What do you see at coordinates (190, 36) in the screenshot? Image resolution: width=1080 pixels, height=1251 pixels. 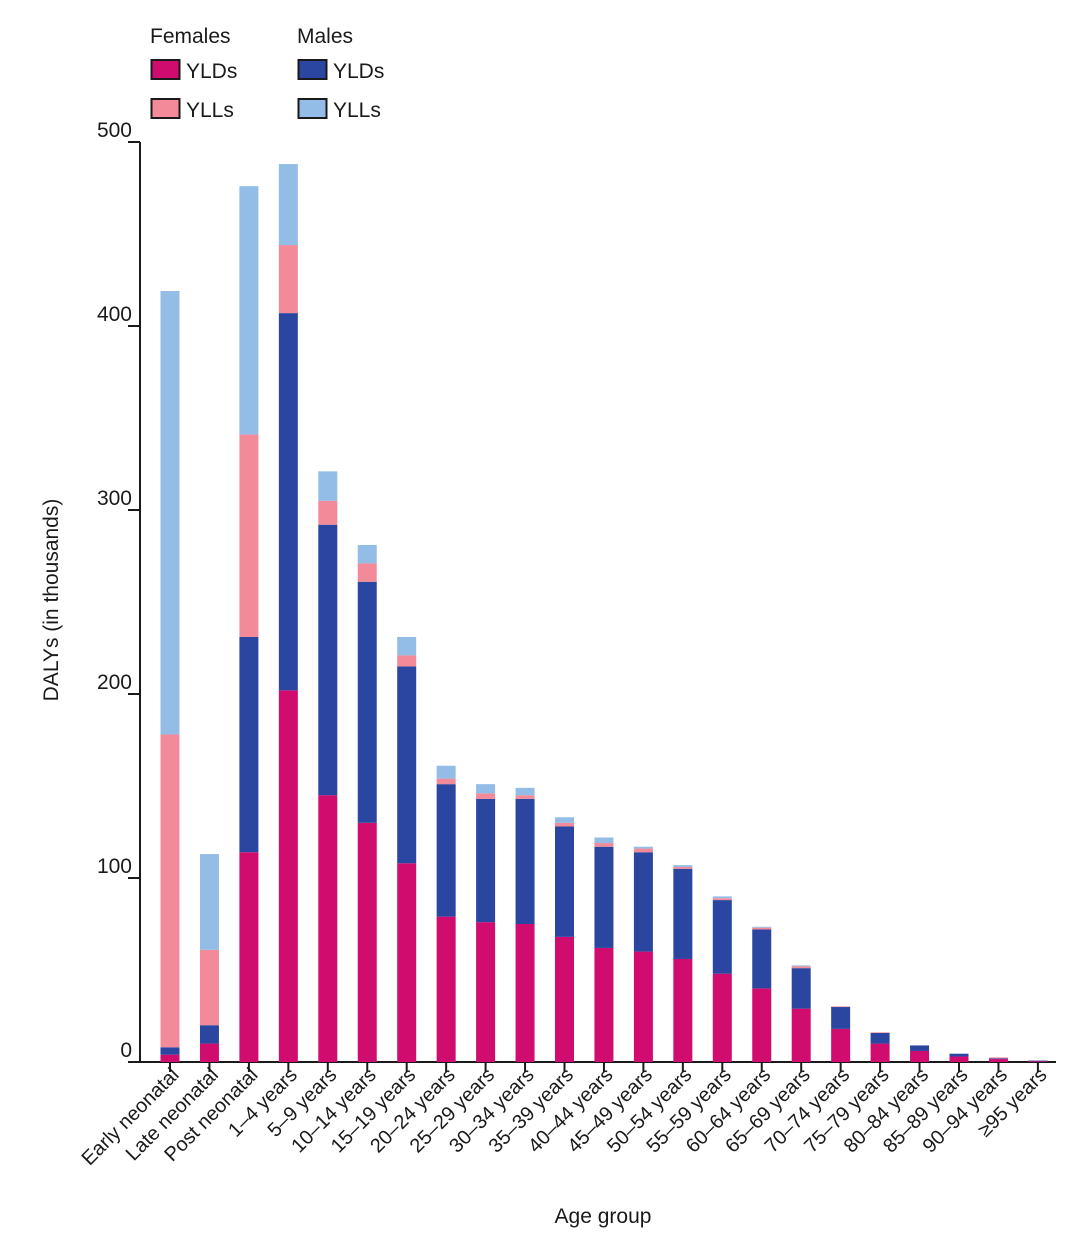 I see `legend-group-title: Females` at bounding box center [190, 36].